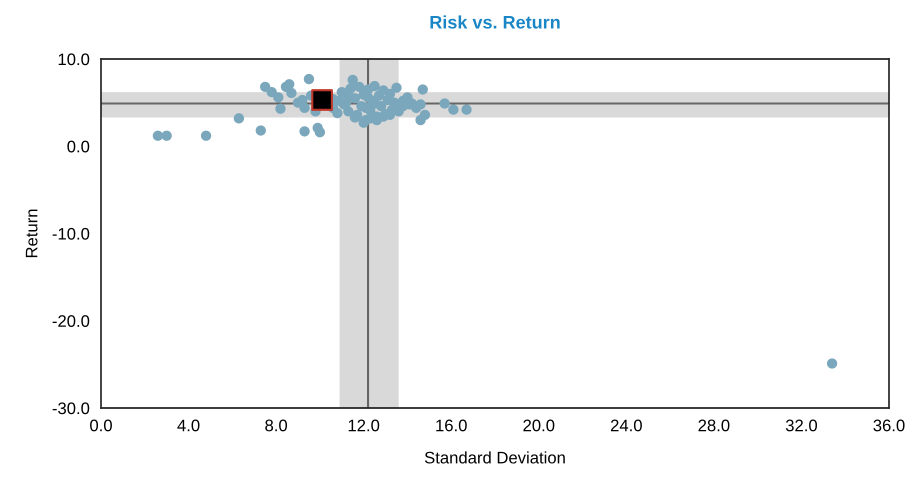  I want to click on x-axis-title: Standard Deviation, so click(494, 457).